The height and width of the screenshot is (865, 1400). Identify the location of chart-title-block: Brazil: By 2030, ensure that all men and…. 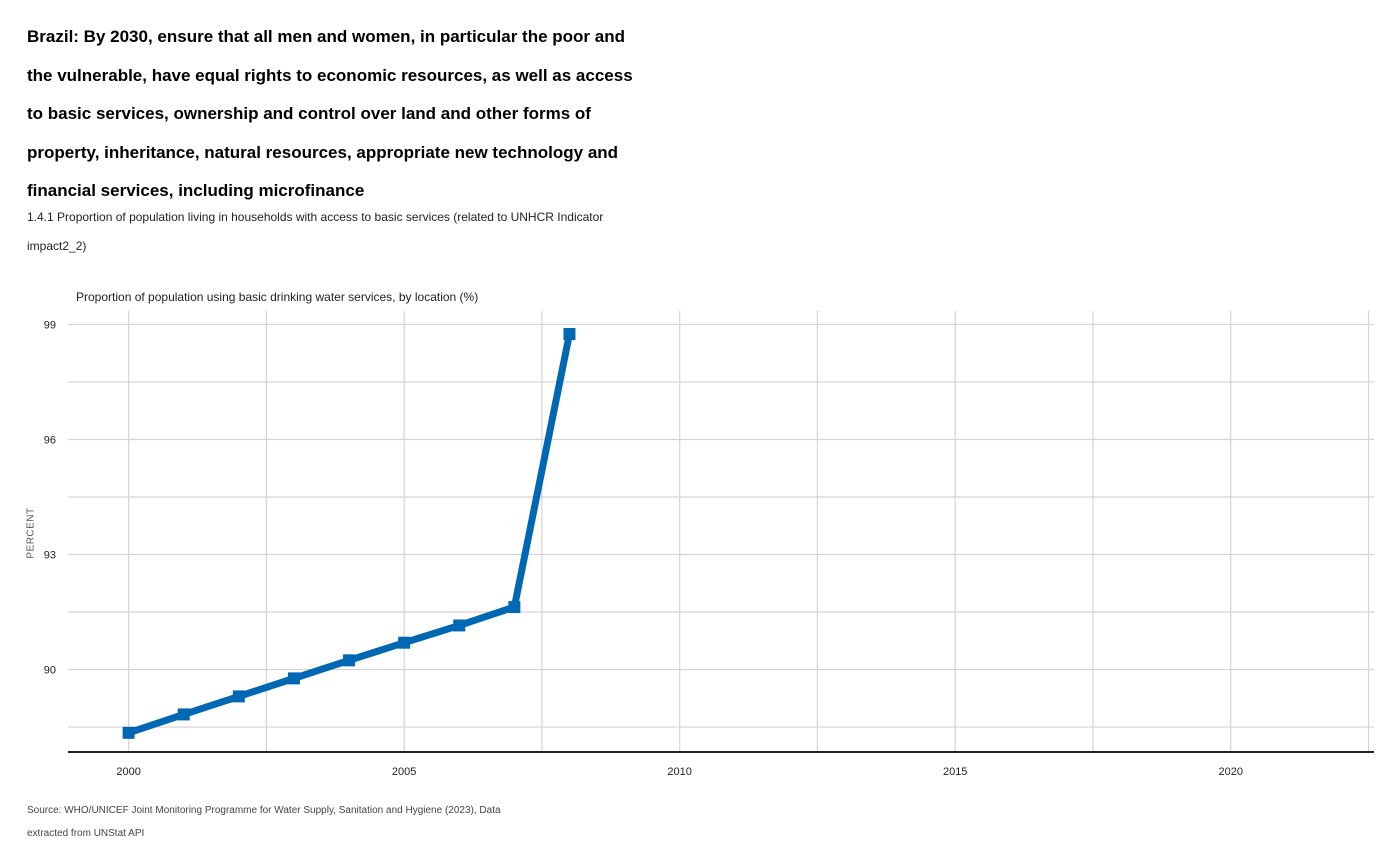
(337, 114).